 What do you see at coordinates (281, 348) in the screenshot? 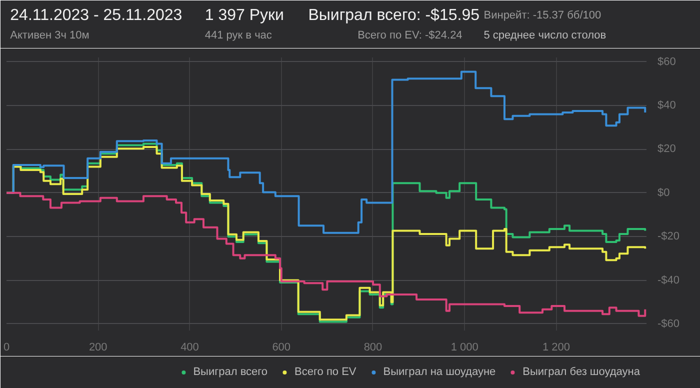
I see `x-tick-label: 600` at bounding box center [281, 348].